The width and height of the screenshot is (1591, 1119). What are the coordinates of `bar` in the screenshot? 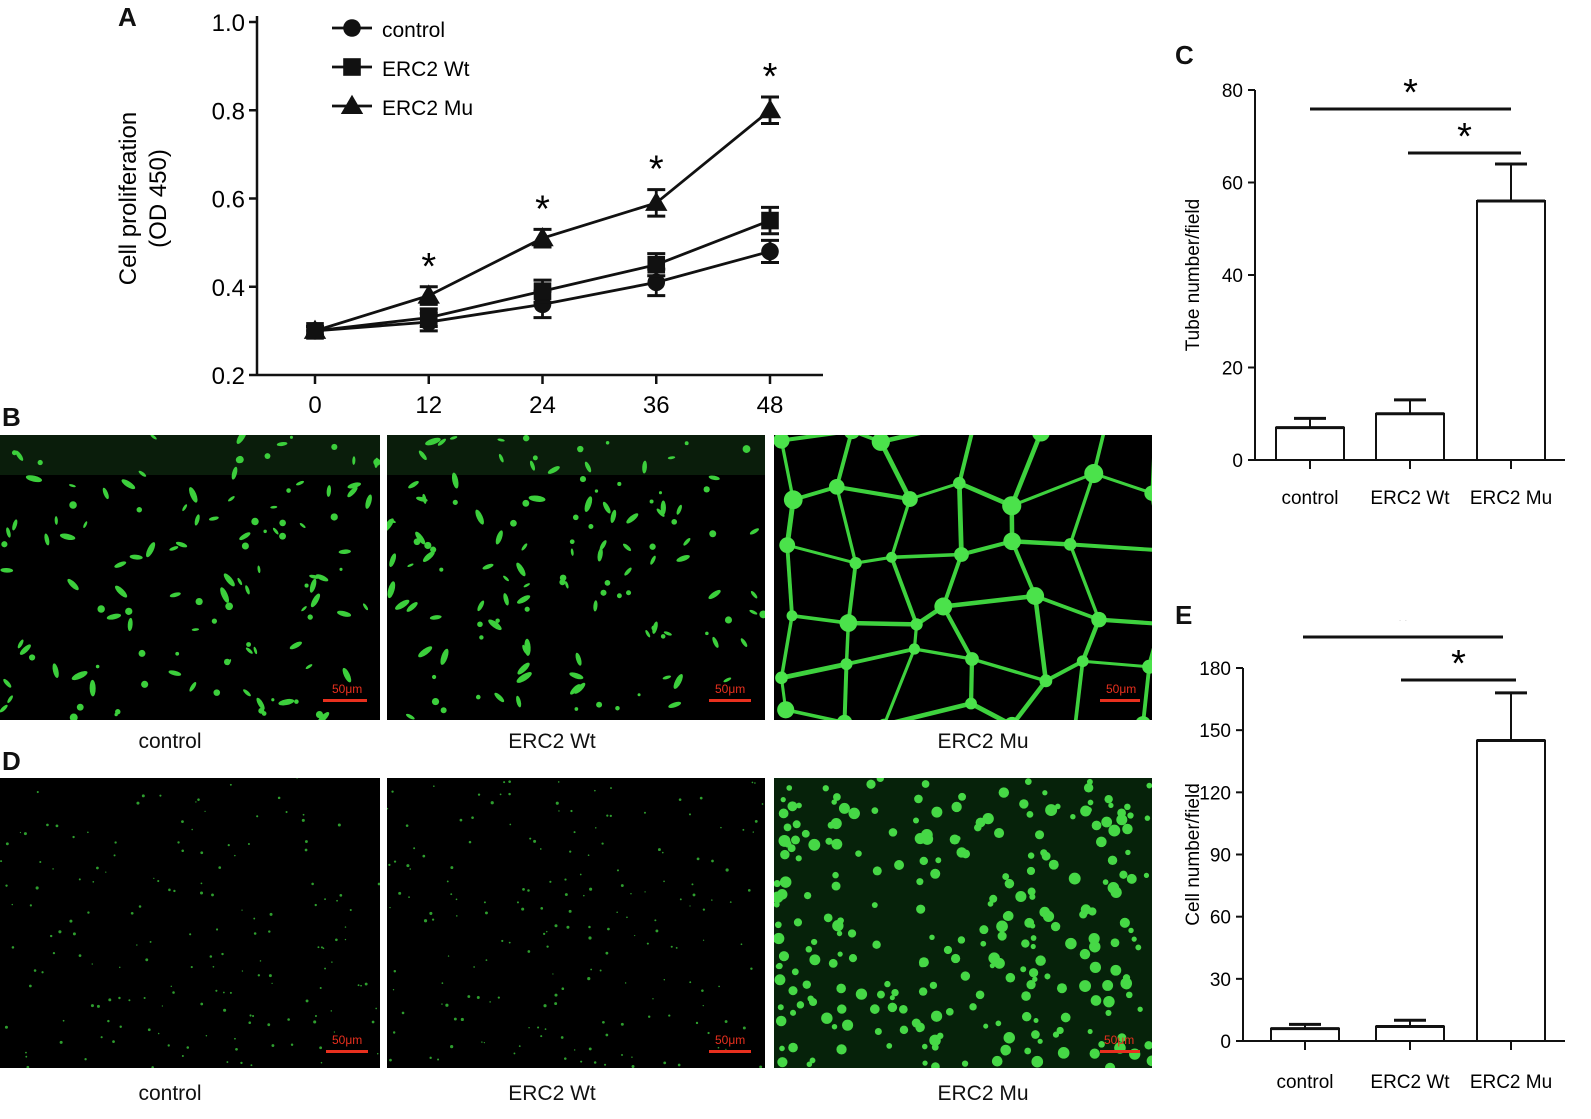 It's located at (1410, 1034).